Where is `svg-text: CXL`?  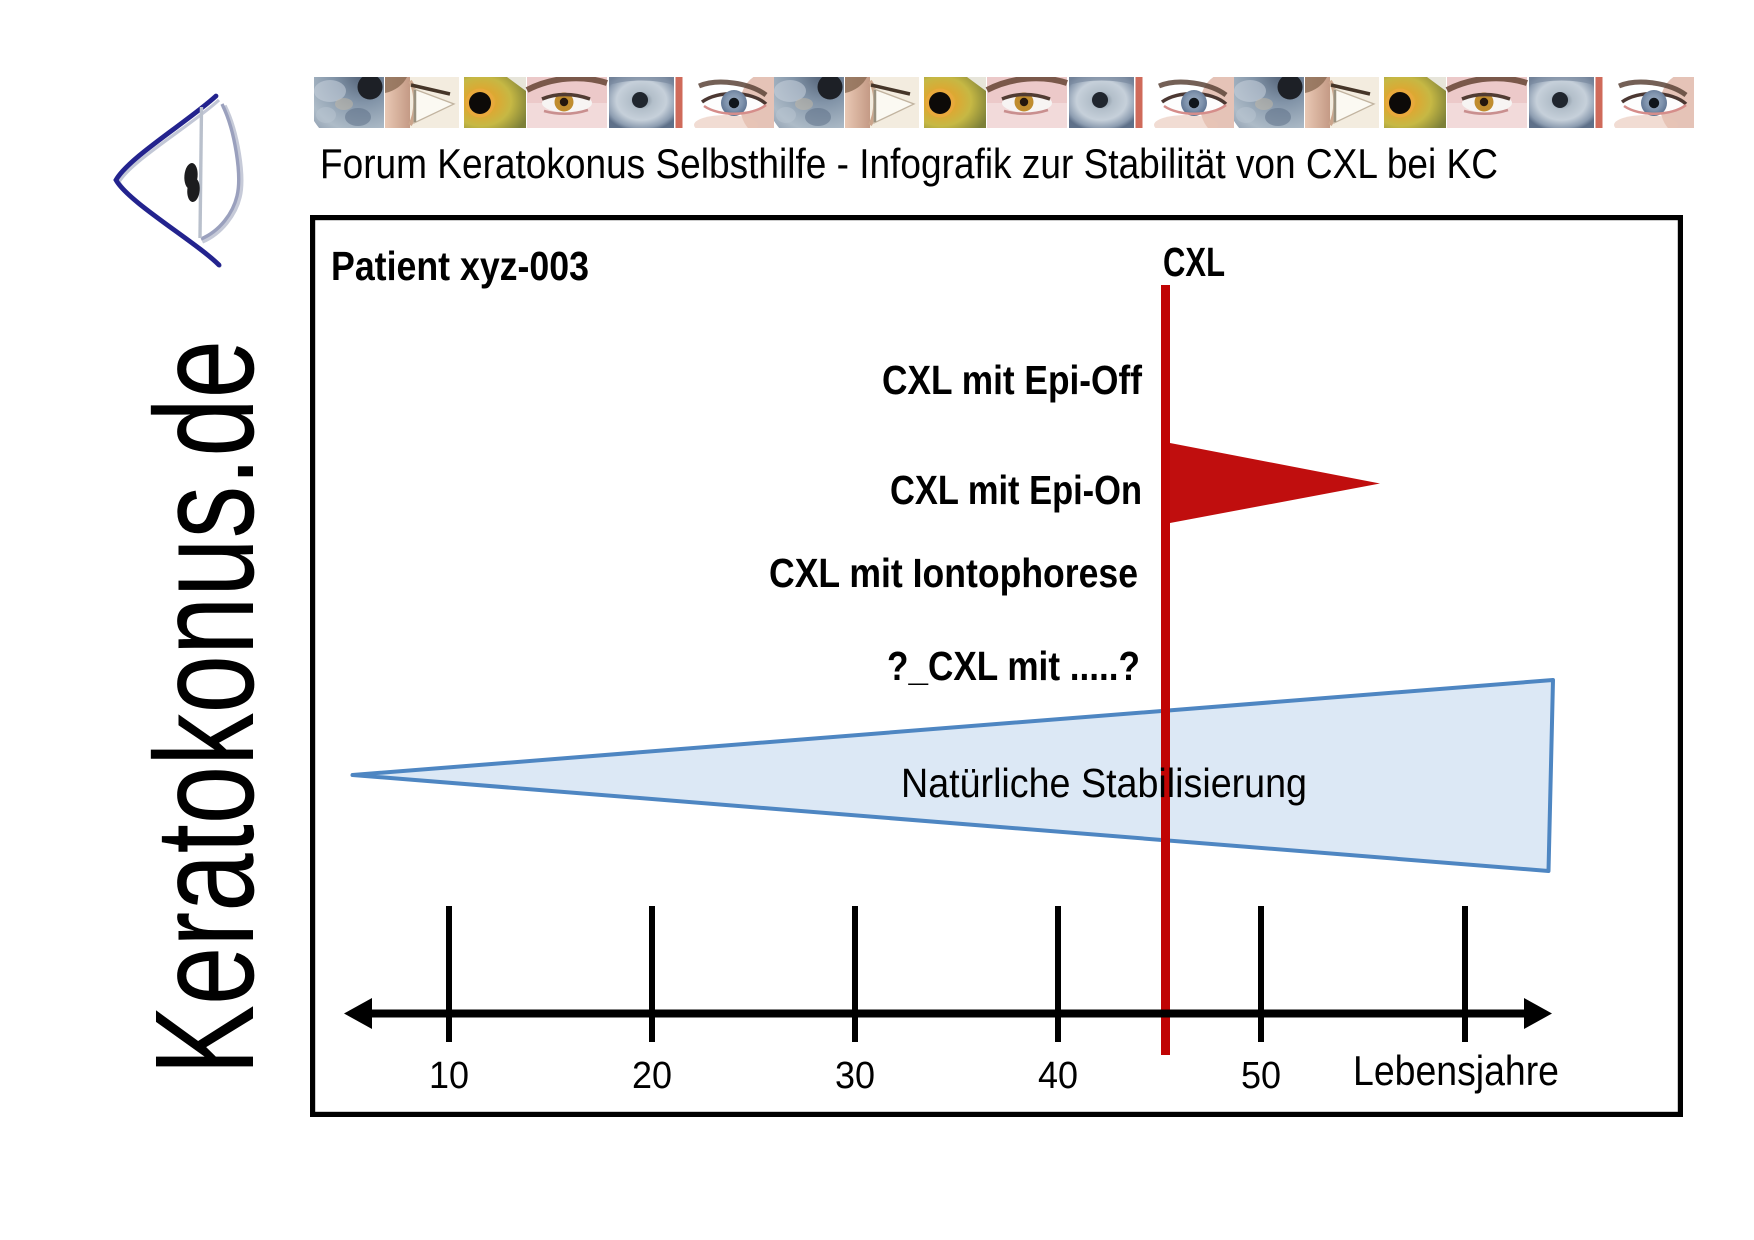
svg-text: CXL is located at coordinates (1194, 262).